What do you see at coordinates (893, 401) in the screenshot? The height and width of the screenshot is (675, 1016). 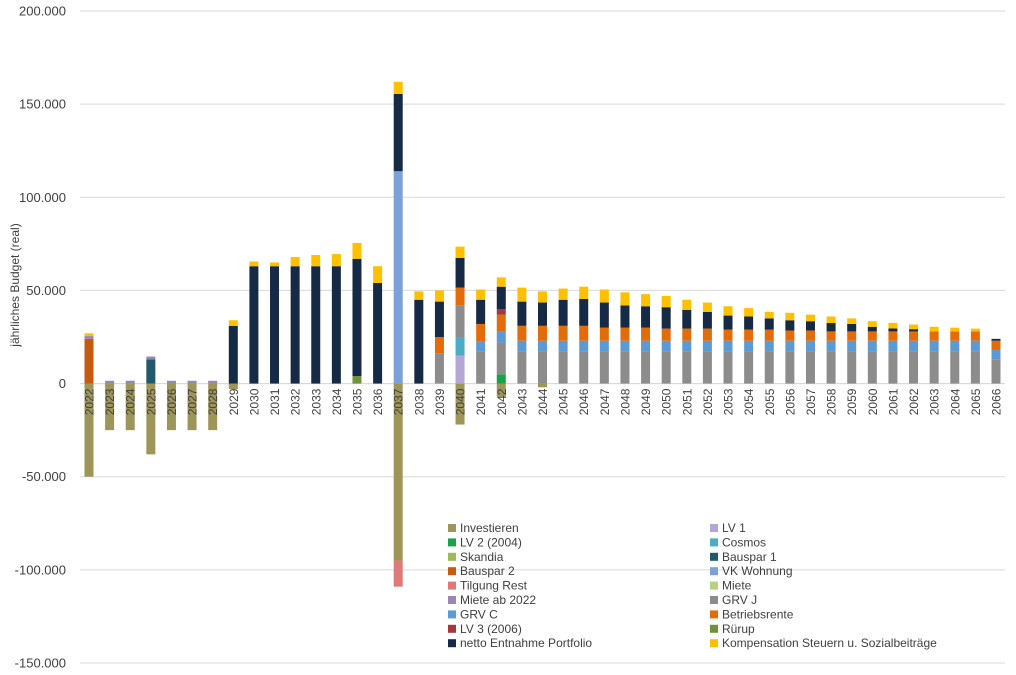 I see `x-tick-label: 2061` at bounding box center [893, 401].